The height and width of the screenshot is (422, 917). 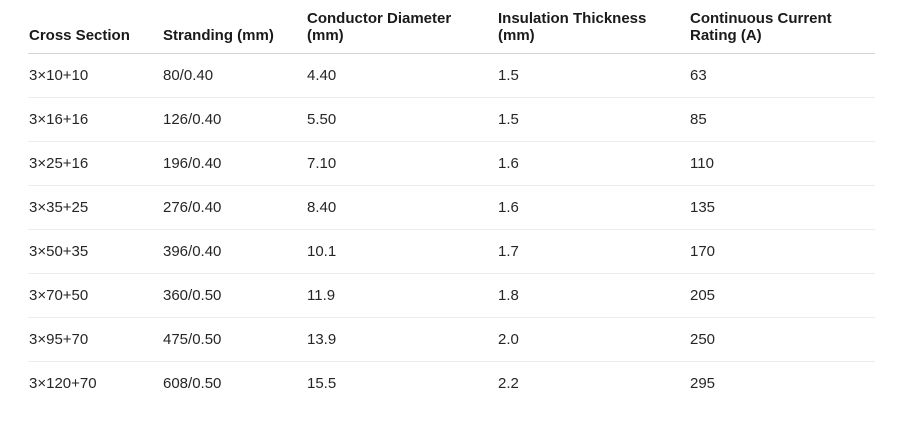 What do you see at coordinates (782, 163) in the screenshot?
I see `cell-current-rating: 110` at bounding box center [782, 163].